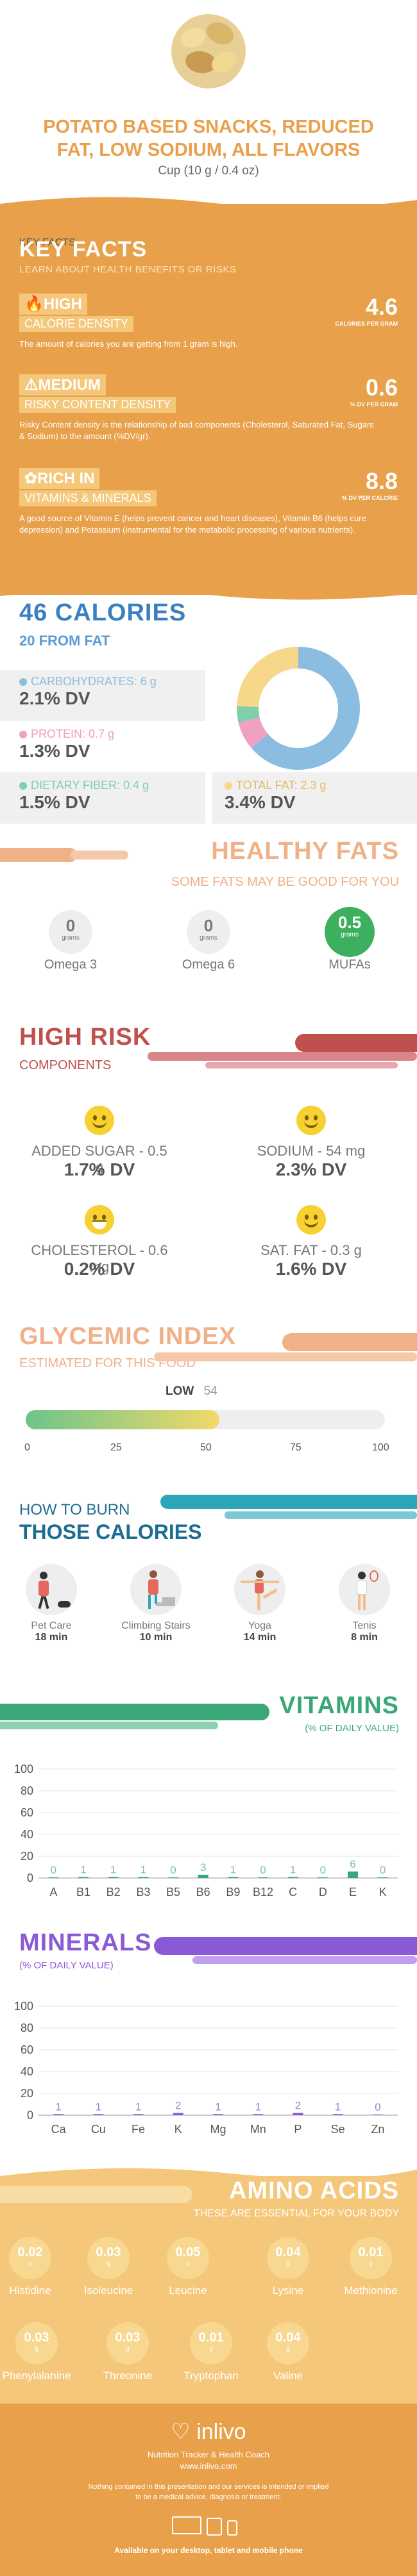 The image size is (417, 2576). What do you see at coordinates (208, 207) in the screenshot?
I see `wave-top` at bounding box center [208, 207].